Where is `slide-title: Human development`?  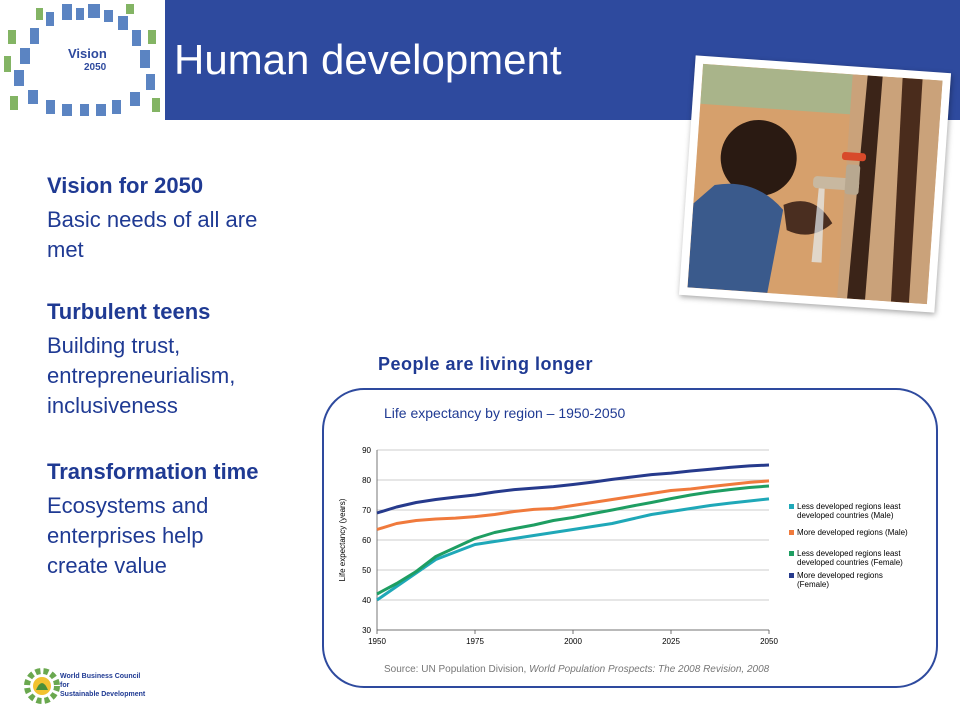 slide-title: Human development is located at coordinates (368, 59).